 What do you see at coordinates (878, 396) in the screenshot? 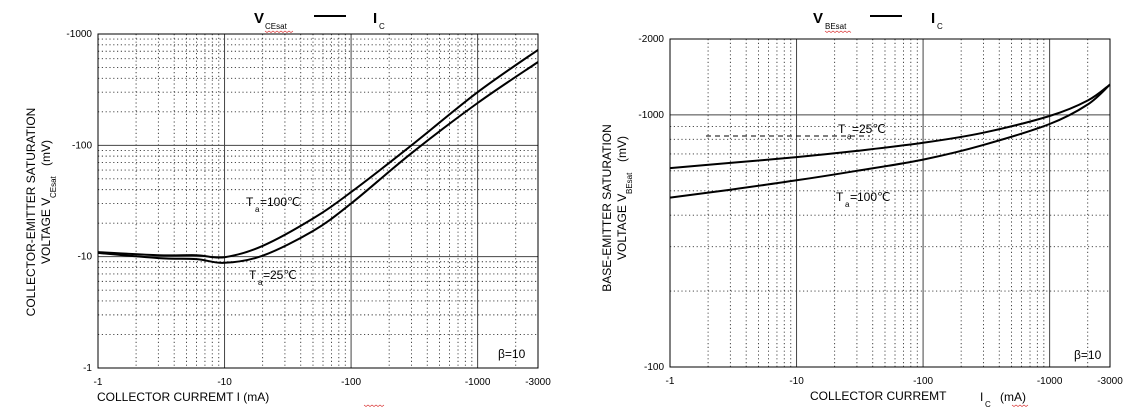
I see `x-axis-label-text: COLLECTOR CURREMT` at bounding box center [878, 396].